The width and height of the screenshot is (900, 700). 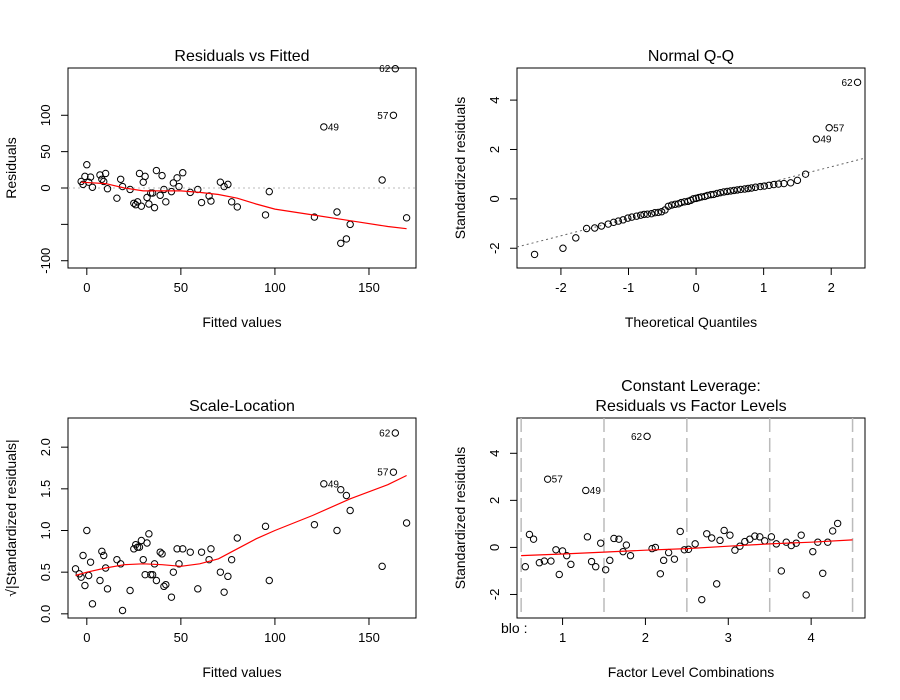 I want to click on y-tick-label: -100, so click(x=45, y=261).